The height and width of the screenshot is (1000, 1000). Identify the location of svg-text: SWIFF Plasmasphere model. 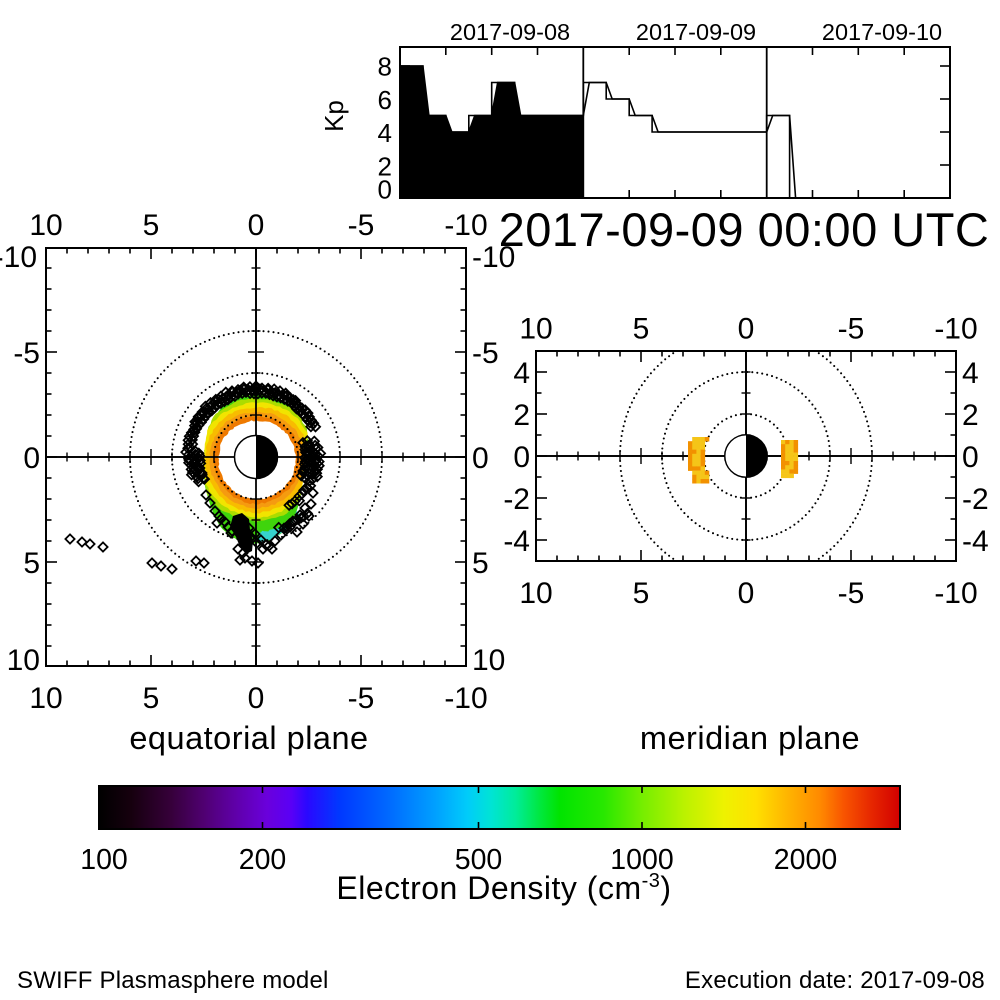
(173, 980).